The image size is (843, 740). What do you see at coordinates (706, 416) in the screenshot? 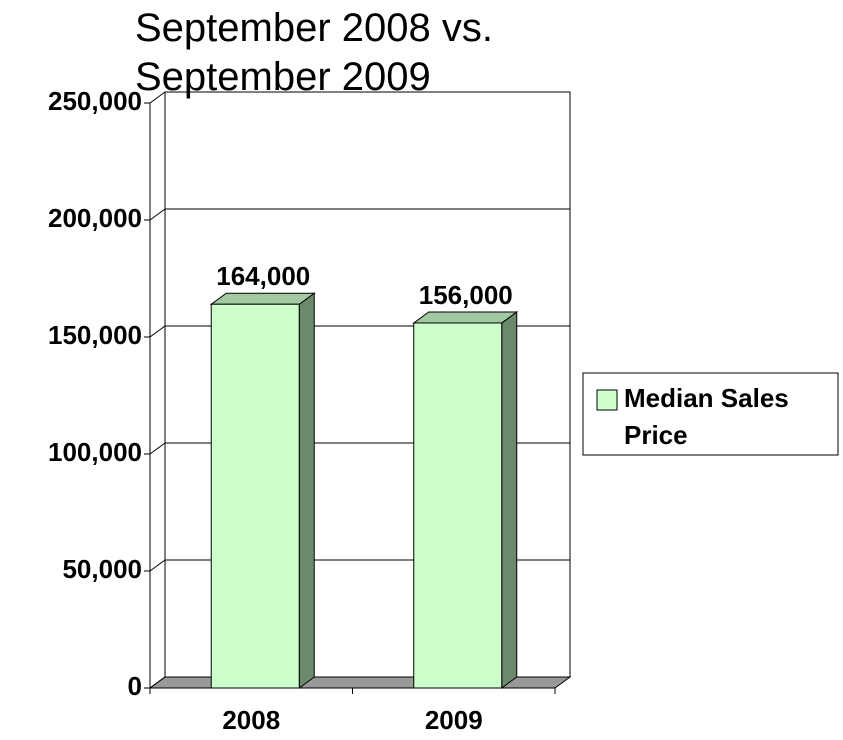
I see `legend-label: Median Sales Price` at bounding box center [706, 416].